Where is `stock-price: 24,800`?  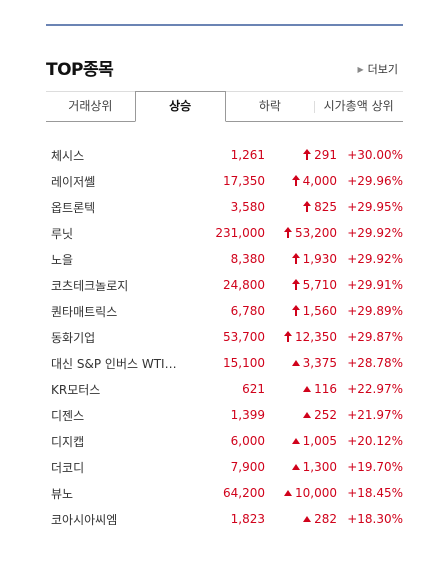
stock-price: 24,800 is located at coordinates (244, 285).